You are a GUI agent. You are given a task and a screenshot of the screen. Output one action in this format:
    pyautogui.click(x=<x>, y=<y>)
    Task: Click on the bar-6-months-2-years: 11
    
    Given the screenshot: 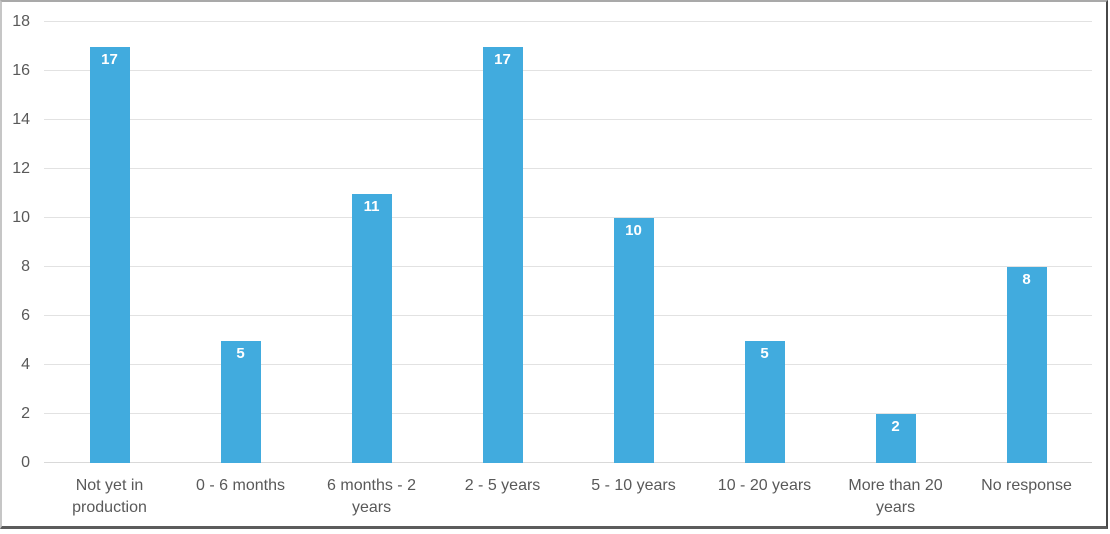 What is the action you would take?
    pyautogui.click(x=371, y=328)
    